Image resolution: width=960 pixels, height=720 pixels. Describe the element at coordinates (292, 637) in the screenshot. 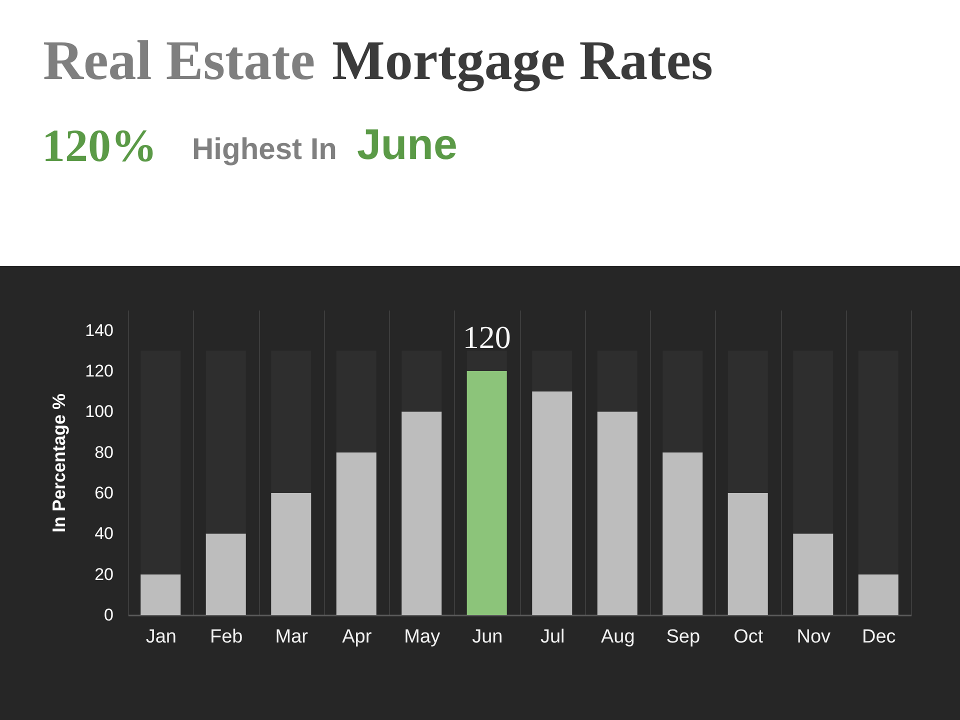

I see `x-tick-label: Mar` at that location.